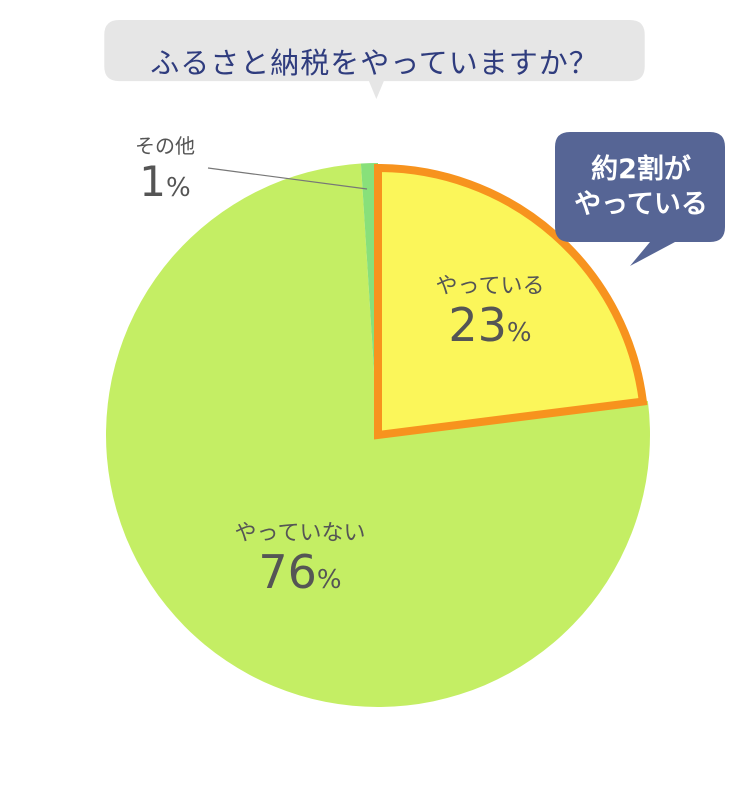  Describe the element at coordinates (165, 146) in the screenshot. I see `slice-name-other: その他` at that location.